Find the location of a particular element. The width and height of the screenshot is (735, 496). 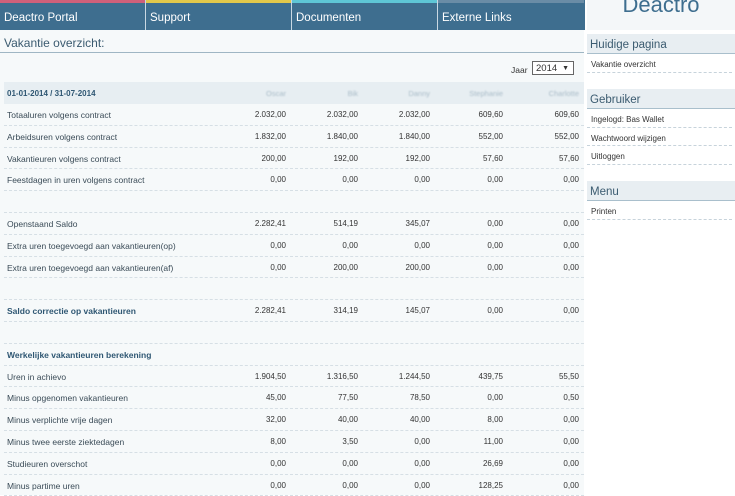

cell-value: 1.904,50 is located at coordinates (270, 376).